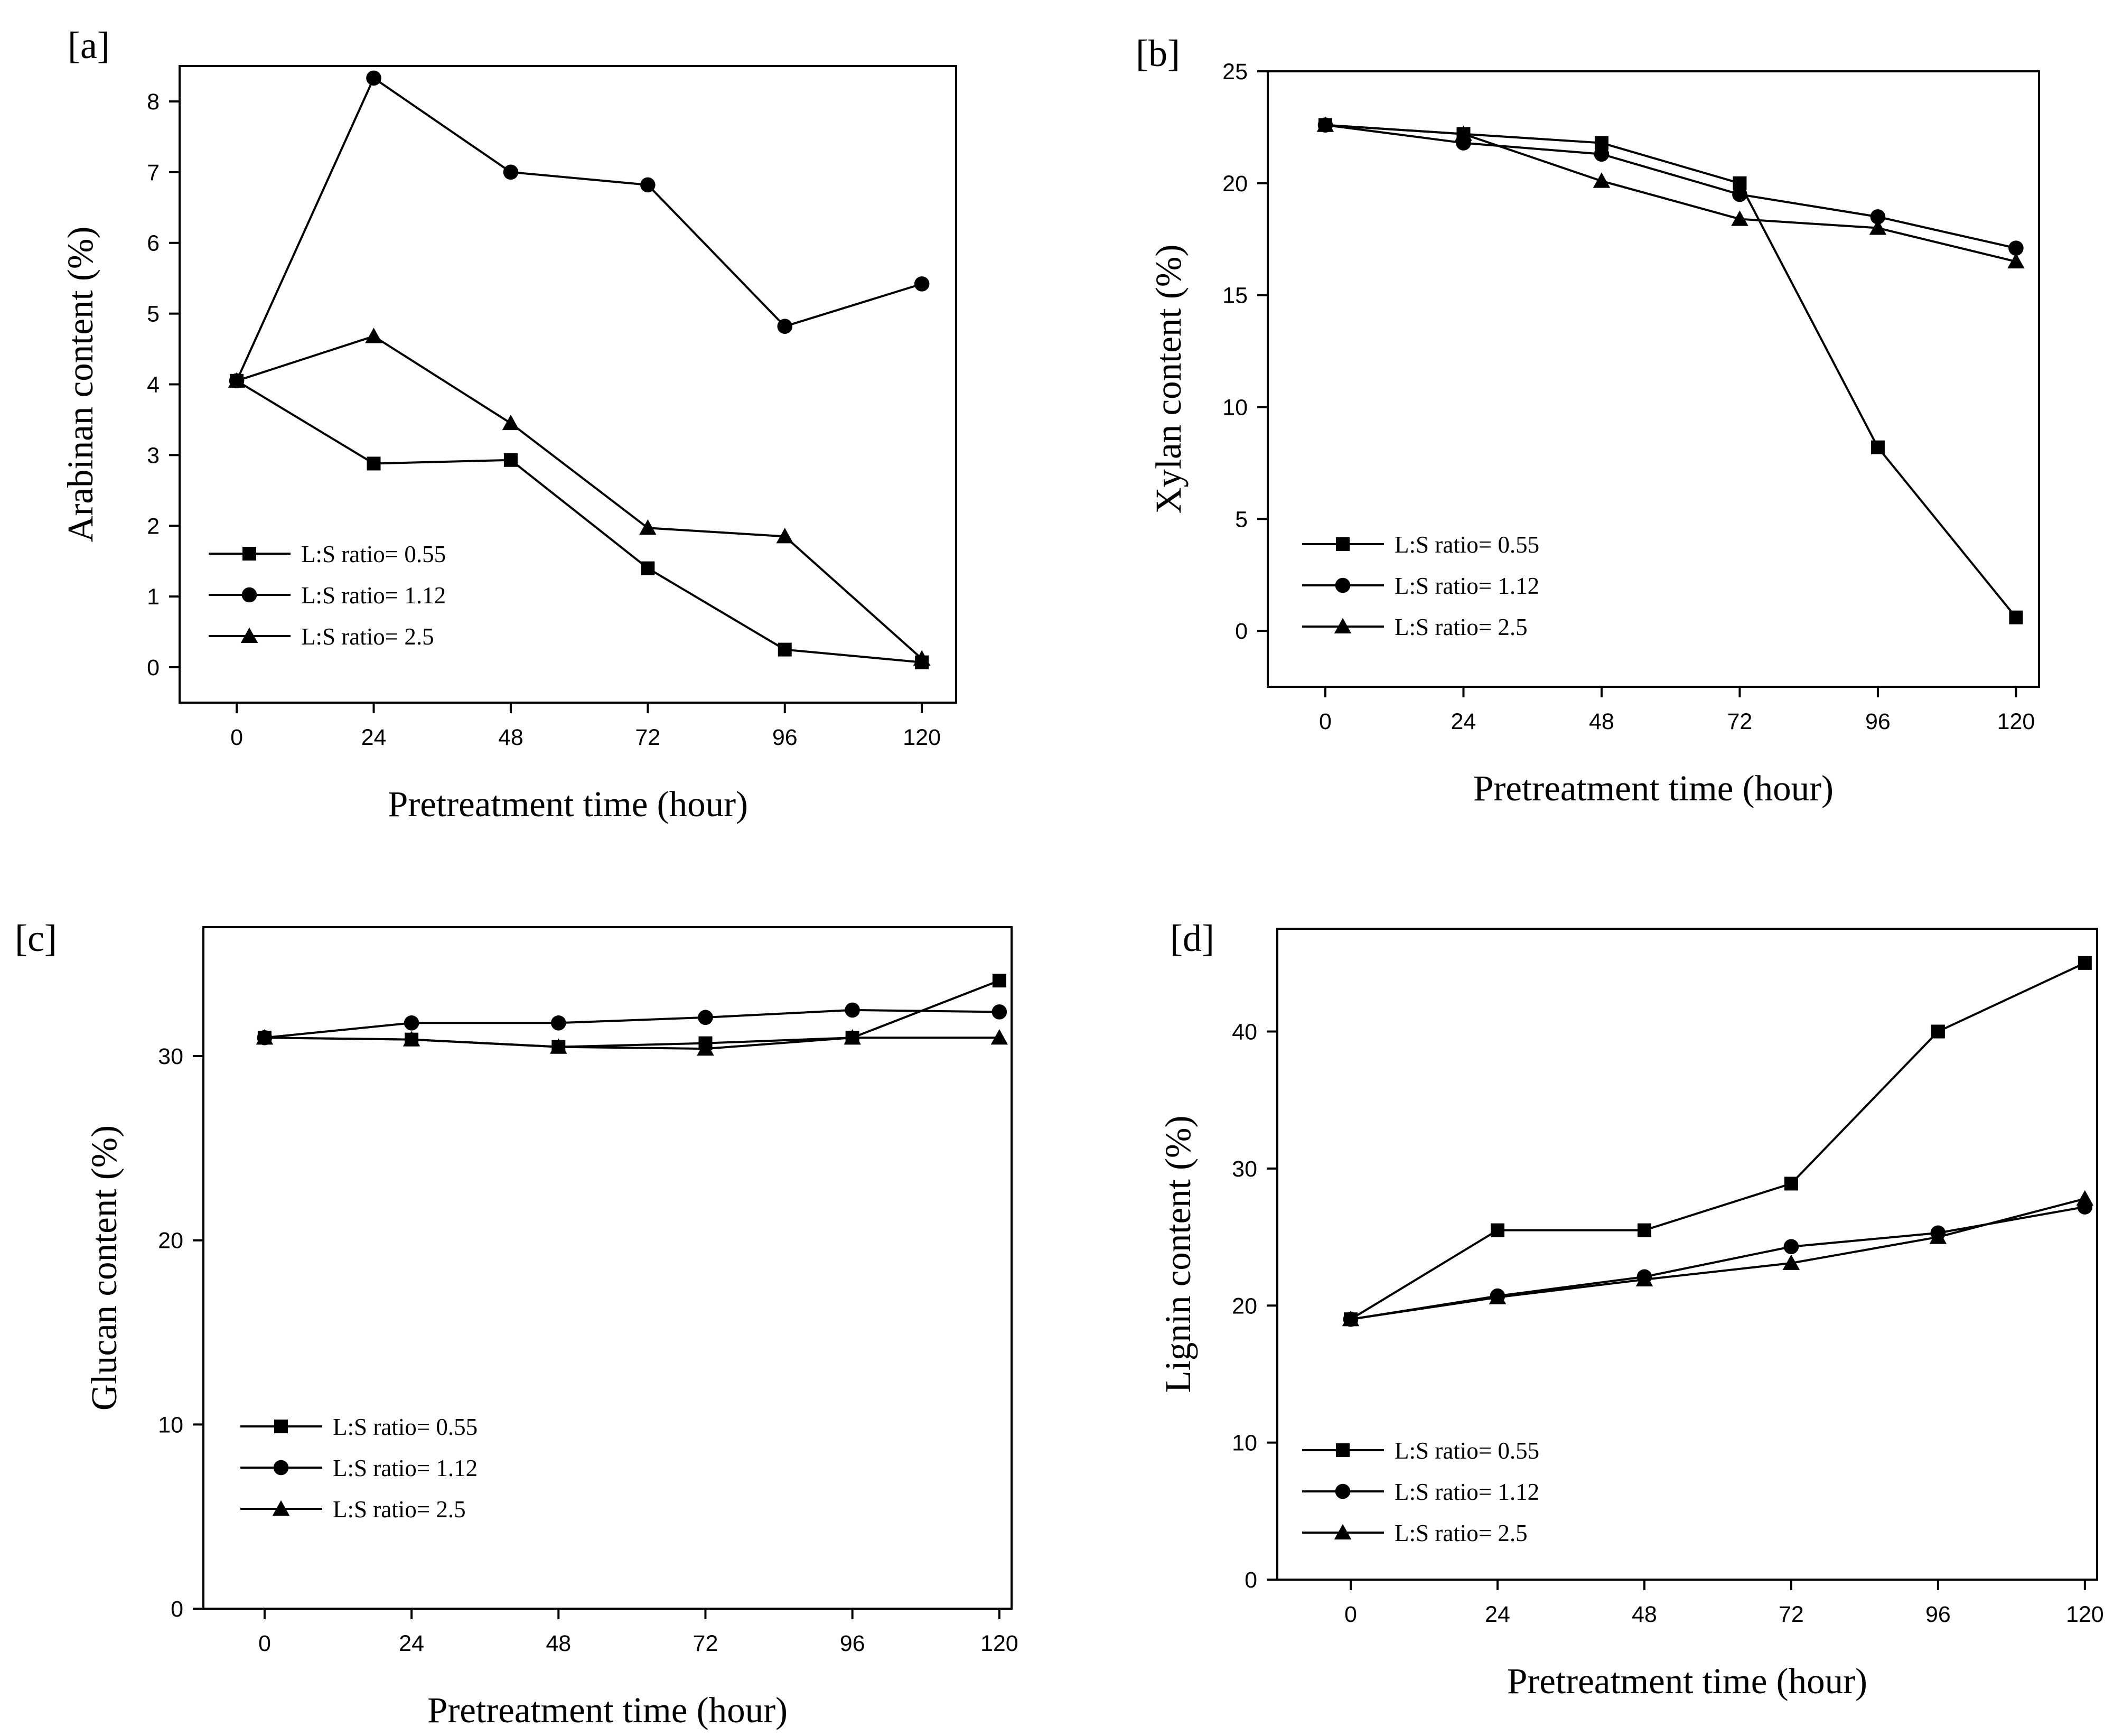 This screenshot has width=2123, height=1736. What do you see at coordinates (153, 243) in the screenshot?
I see `y-tick-label: 6` at bounding box center [153, 243].